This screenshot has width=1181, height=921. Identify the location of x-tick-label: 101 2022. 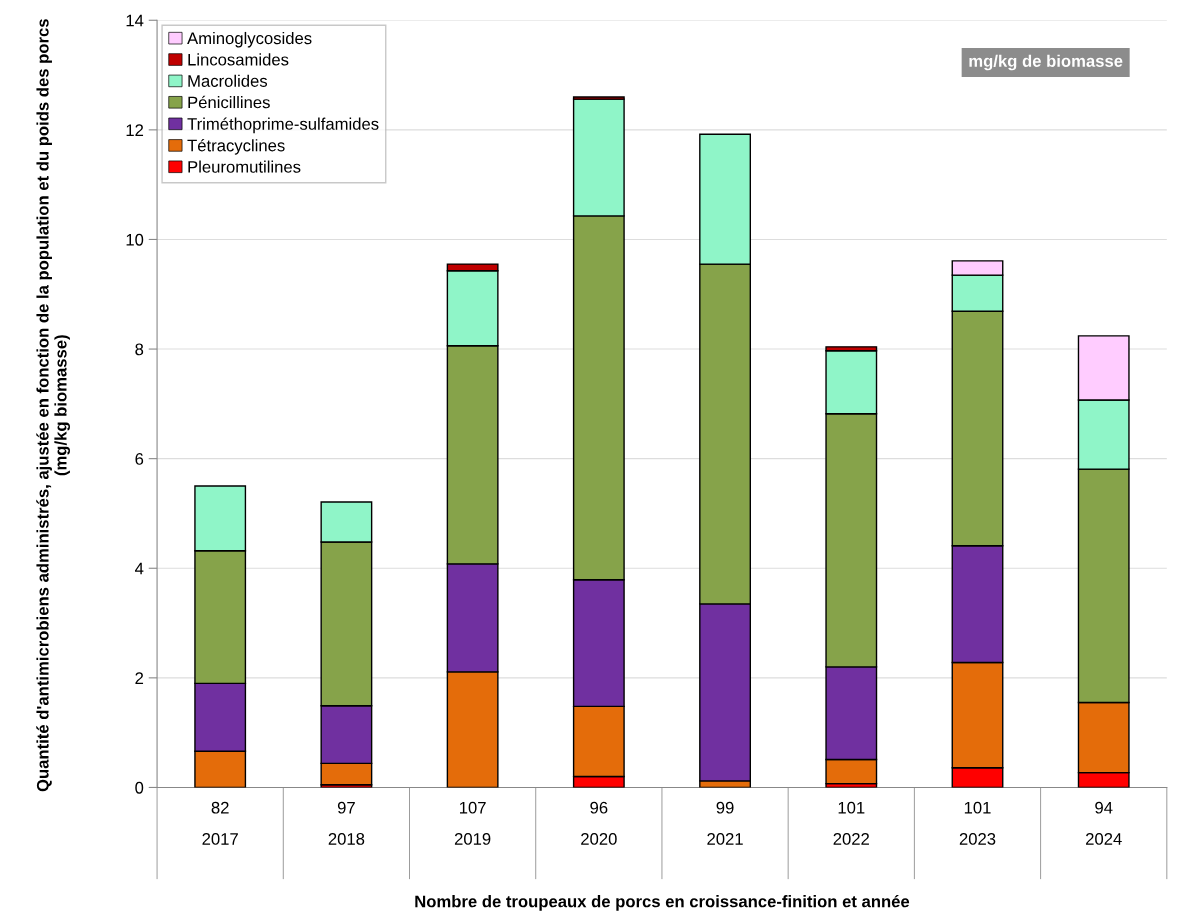
(851, 823).